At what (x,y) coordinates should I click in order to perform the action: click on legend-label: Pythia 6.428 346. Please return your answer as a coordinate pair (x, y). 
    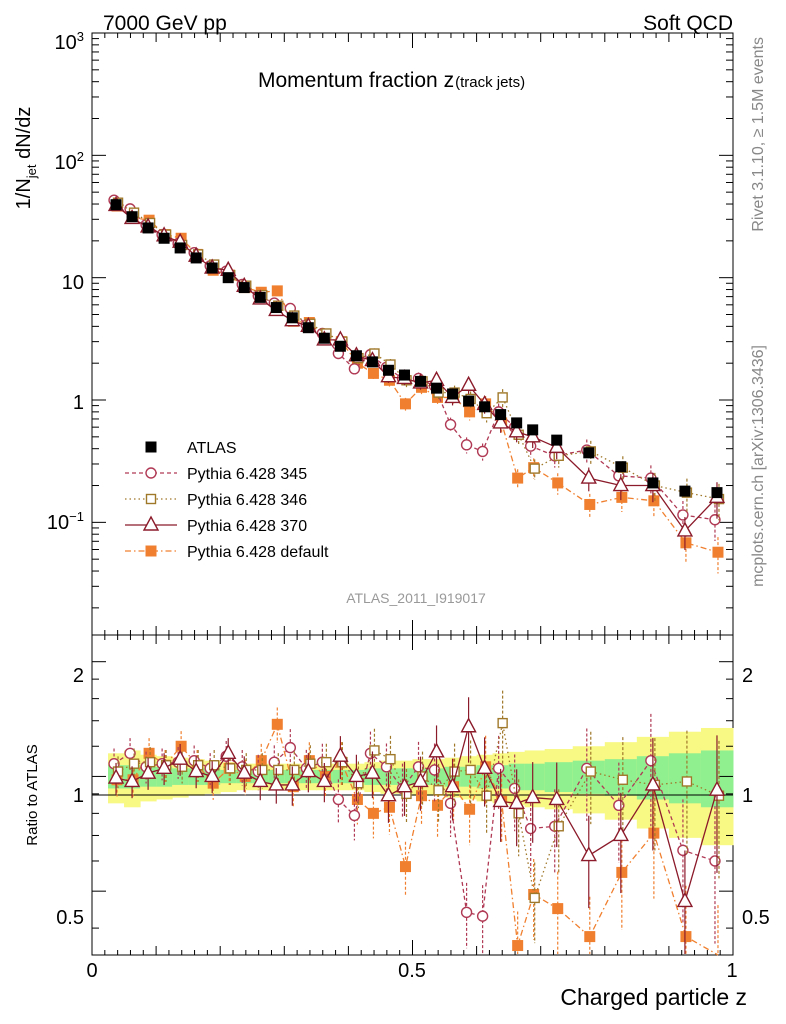
    Looking at the image, I should click on (247, 500).